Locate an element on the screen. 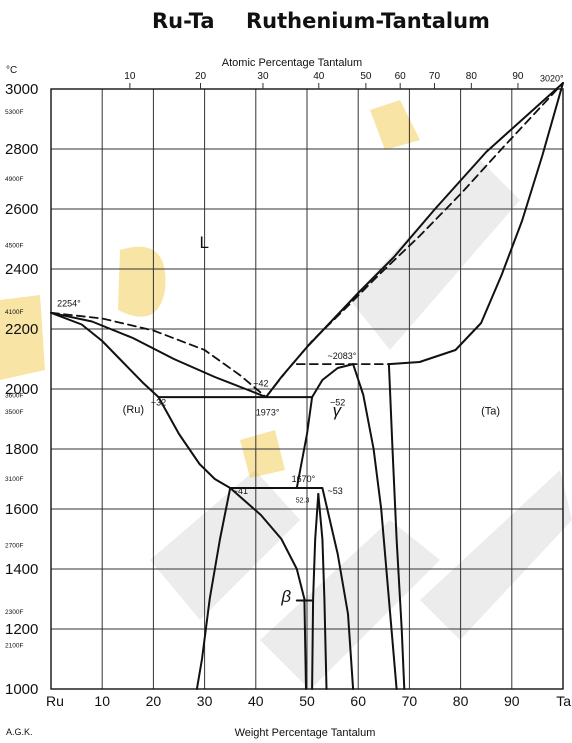  top-tick-label-3: 40 is located at coordinates (319, 76).